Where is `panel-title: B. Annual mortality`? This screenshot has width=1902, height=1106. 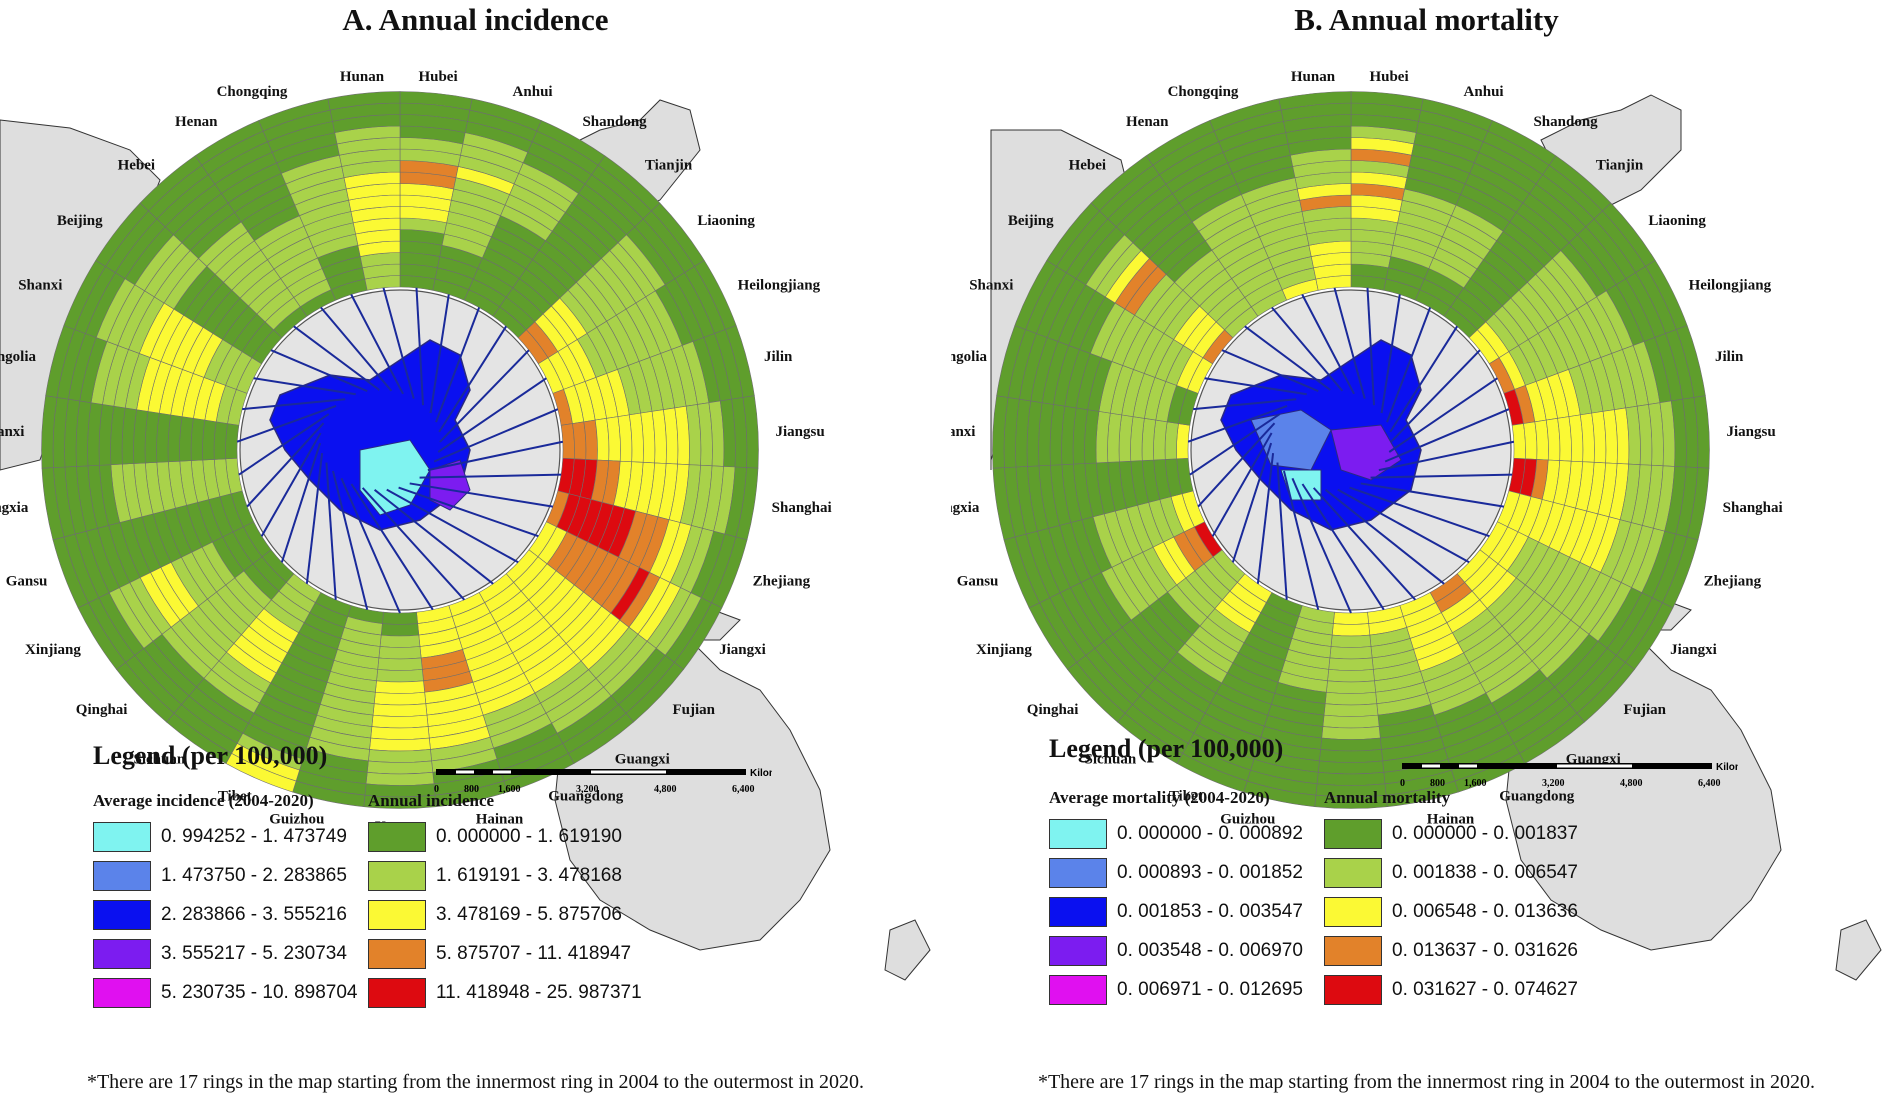 panel-title: B. Annual mortality is located at coordinates (1426, 19).